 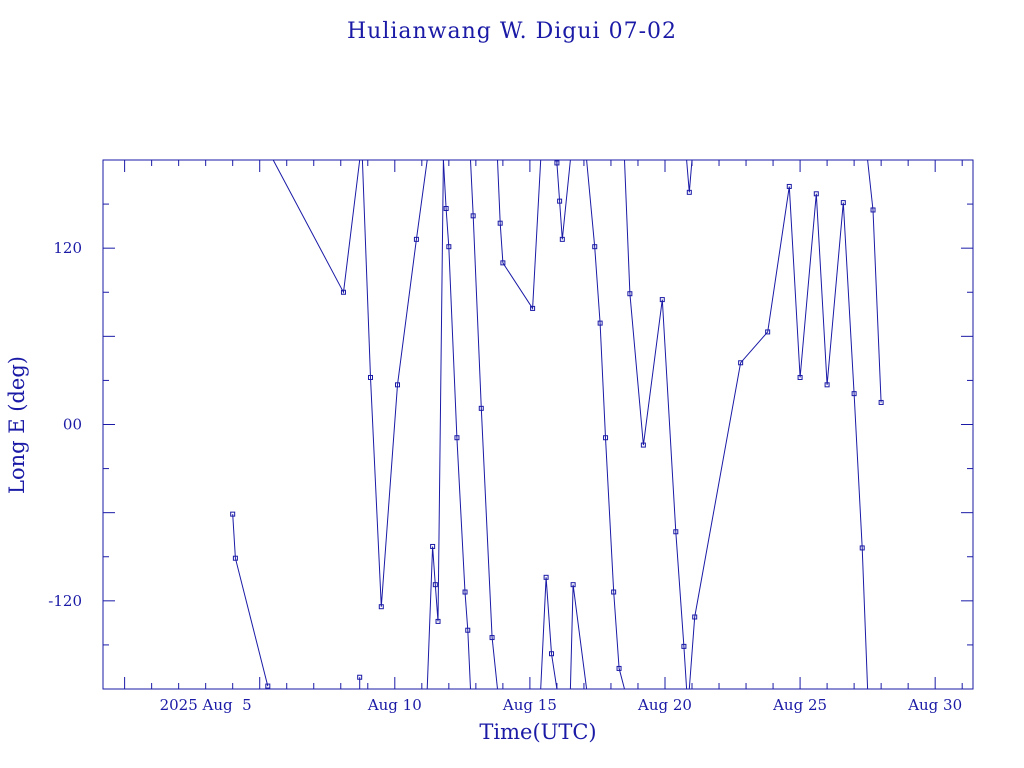 What do you see at coordinates (394, 705) in the screenshot?
I see `x-tick-label: Aug 10` at bounding box center [394, 705].